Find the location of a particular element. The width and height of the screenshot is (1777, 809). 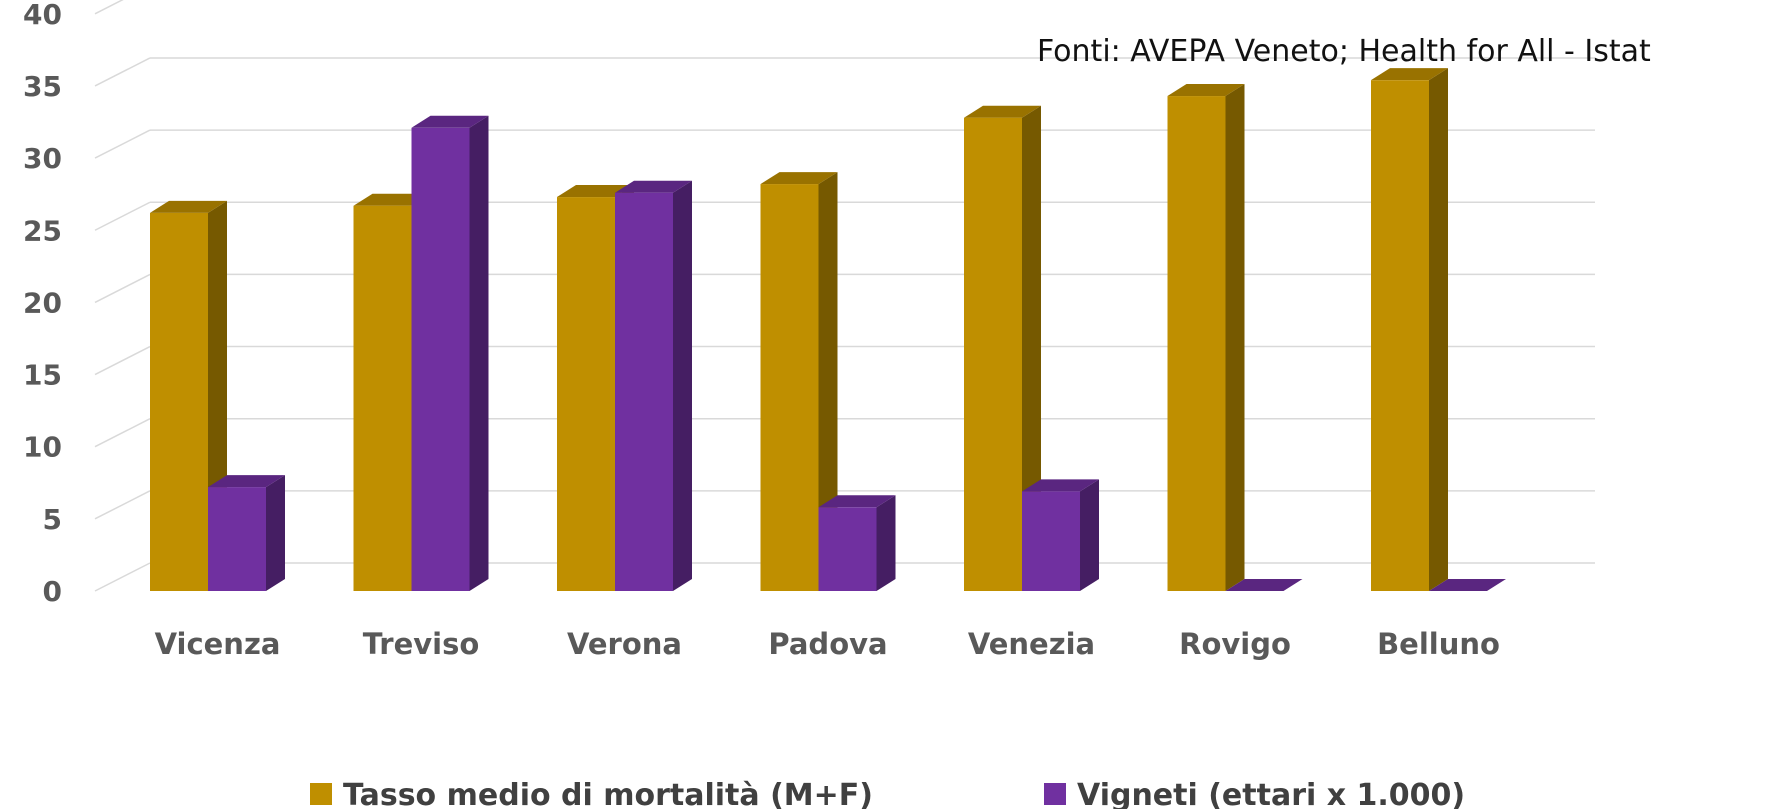

bar-mortality-verona-front is located at coordinates (586, 394).